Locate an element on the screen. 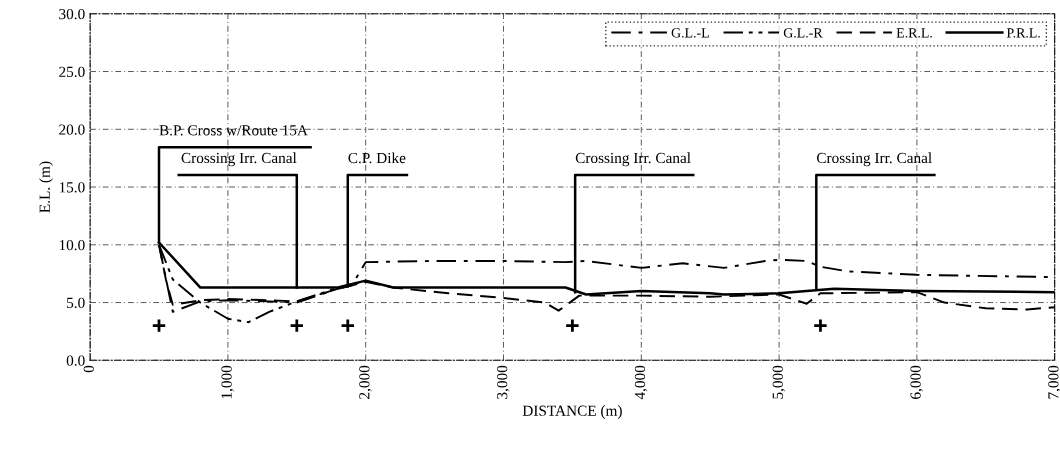 The width and height of the screenshot is (1060, 459). x-tick-label: 1,000 is located at coordinates (227, 382).